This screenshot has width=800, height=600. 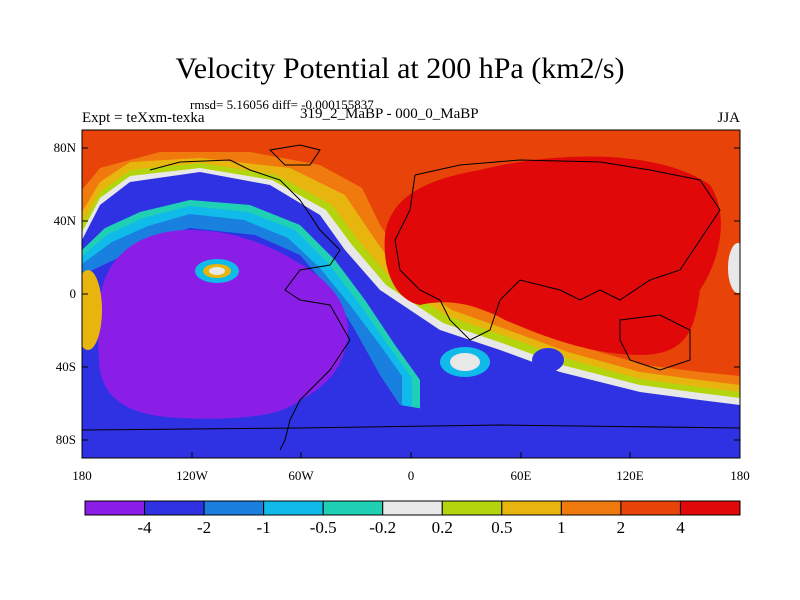 What do you see at coordinates (630, 475) in the screenshot?
I see `lon-label-120e: 120E` at bounding box center [630, 475].